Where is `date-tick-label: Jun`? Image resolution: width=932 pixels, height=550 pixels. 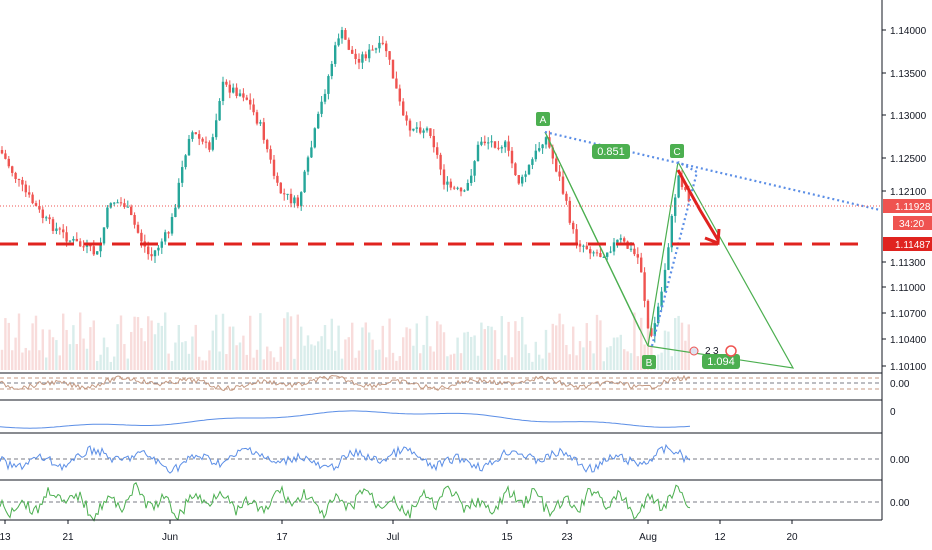 date-tick-label: Jun is located at coordinates (170, 537).